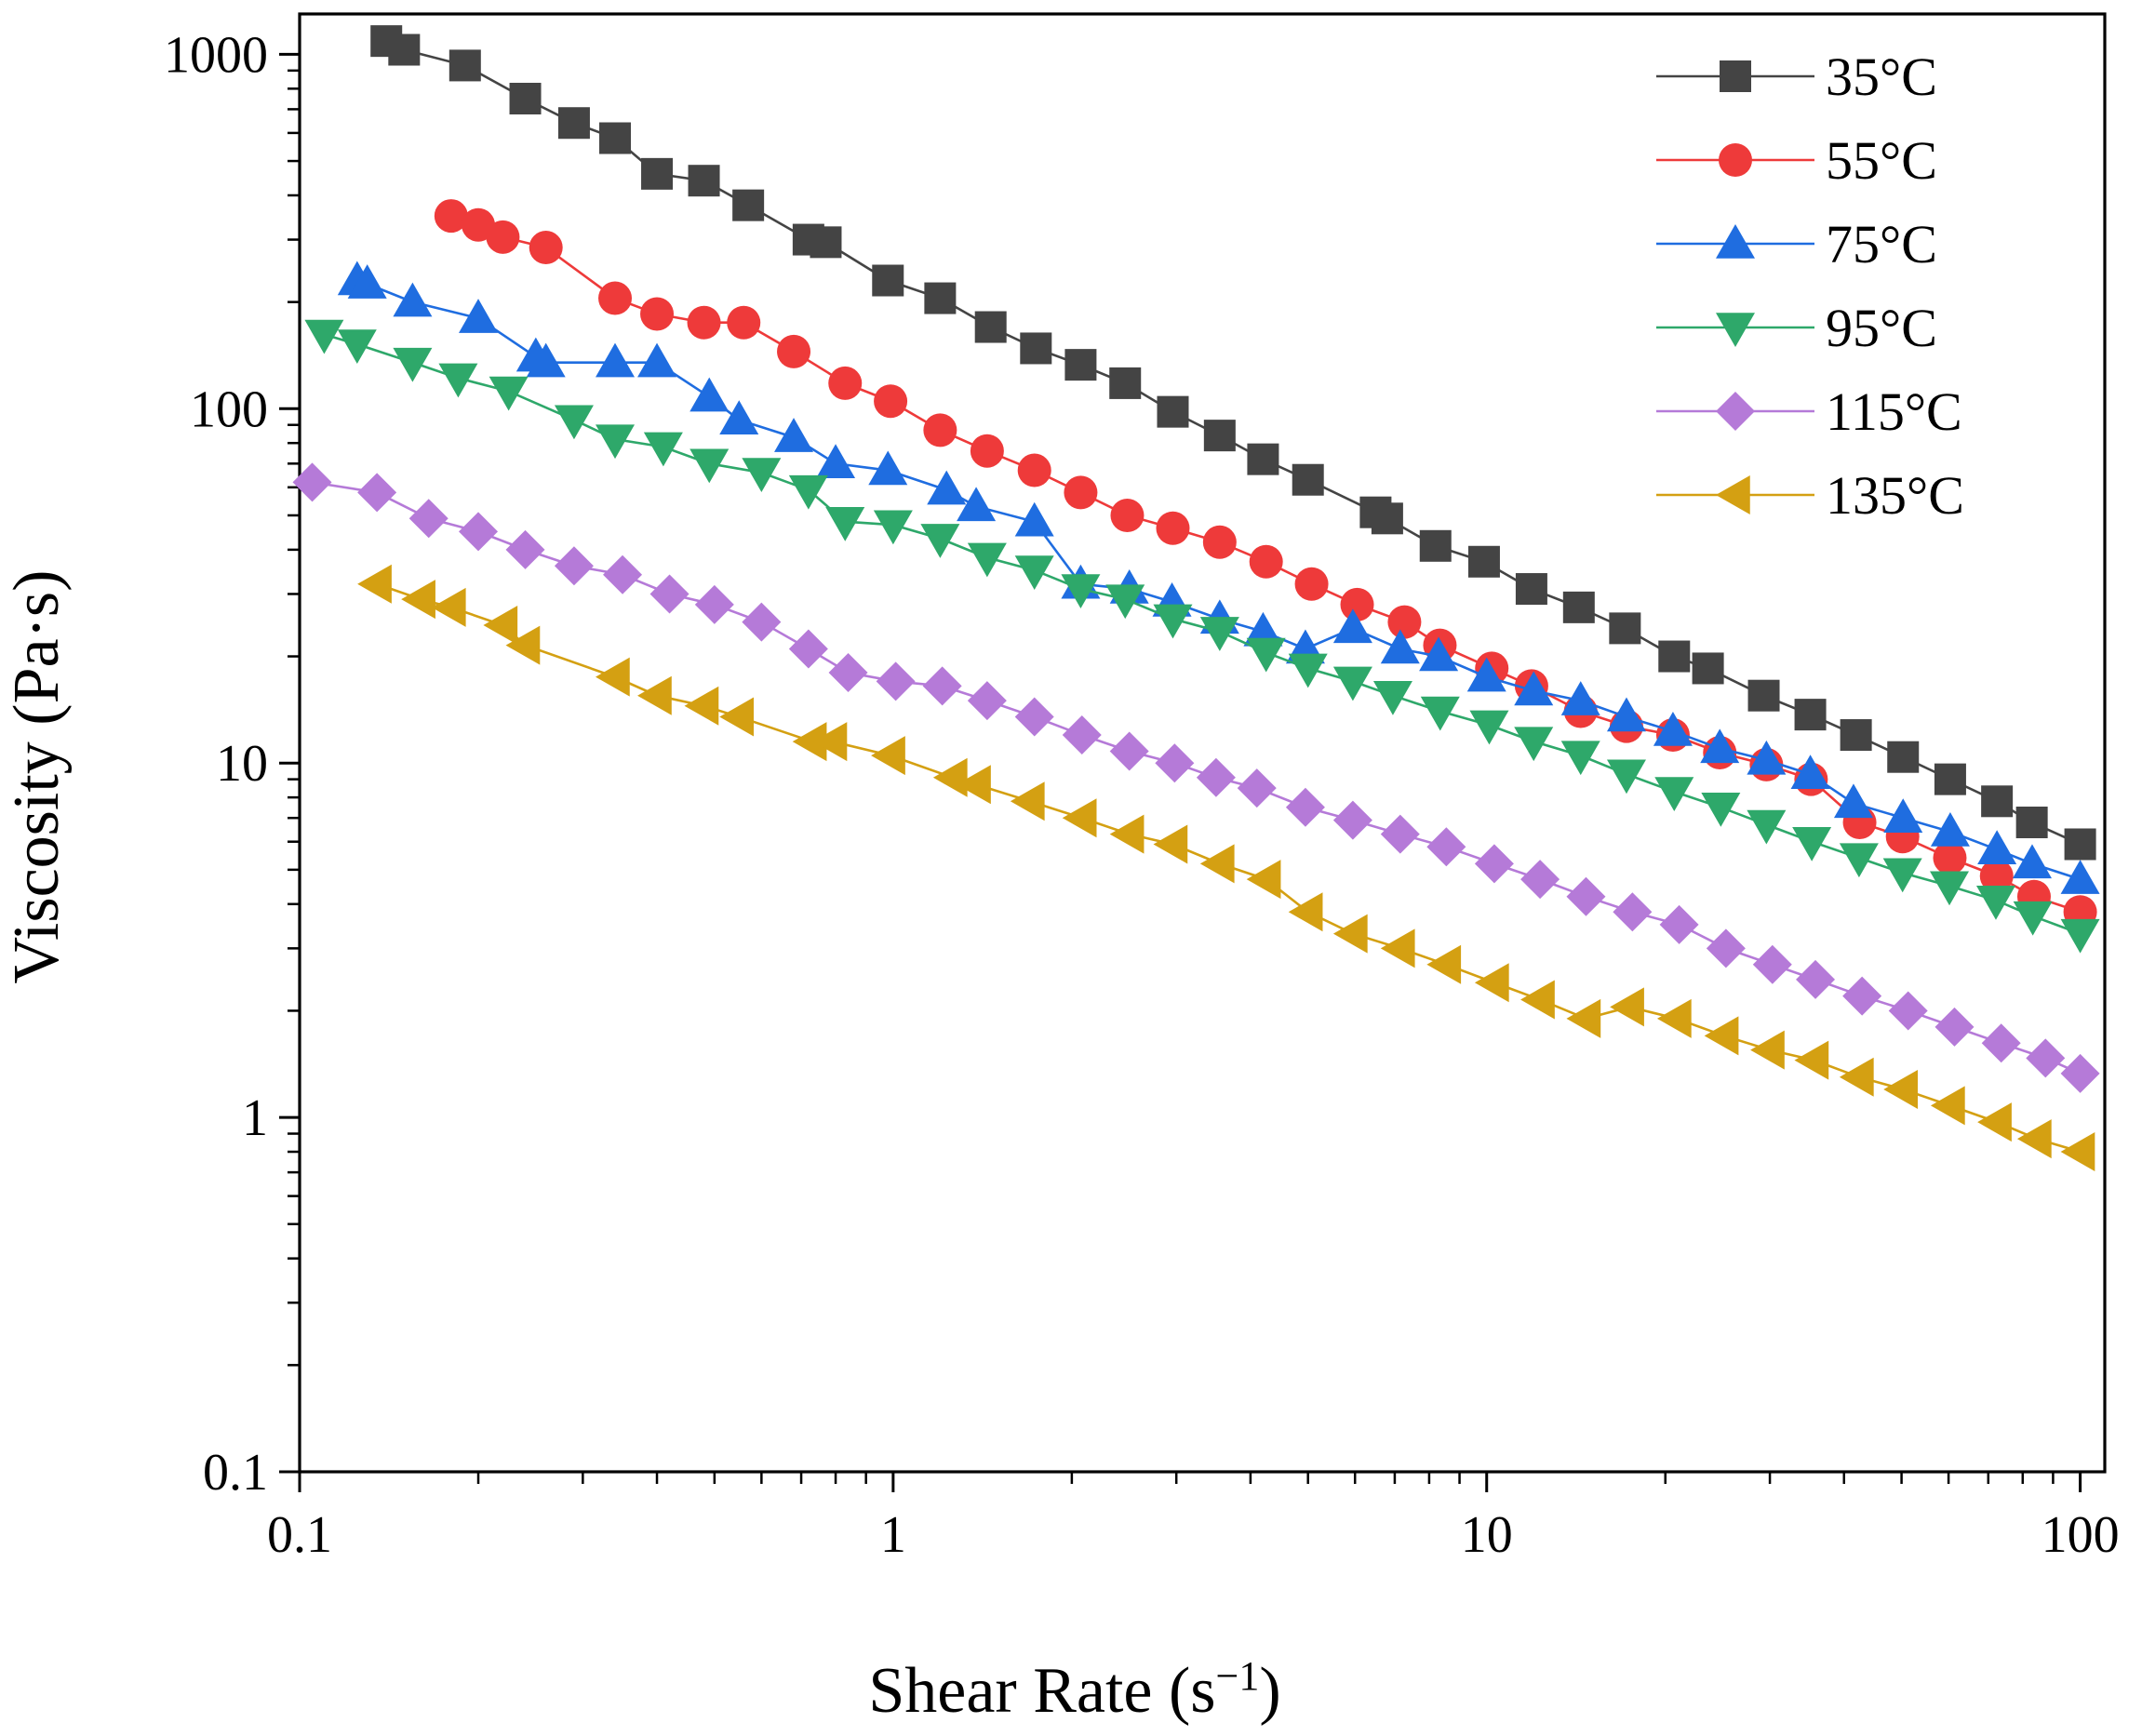 This screenshot has height=1736, width=2142. Describe the element at coordinates (1796, 77) in the screenshot. I see `legend-entry: 35°C` at that location.